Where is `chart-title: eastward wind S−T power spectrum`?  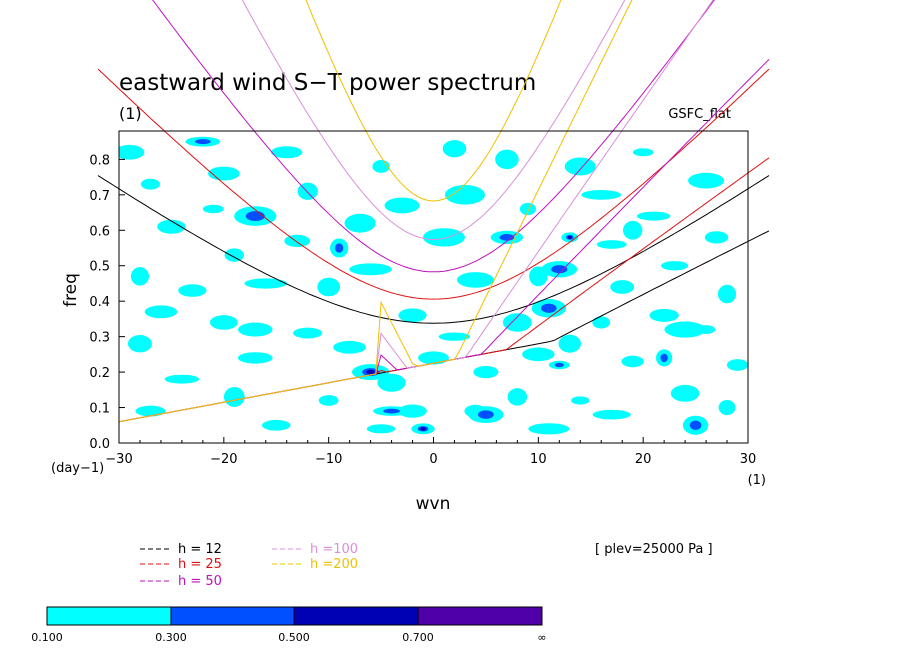
chart-title: eastward wind S−T power spectrum is located at coordinates (327, 83).